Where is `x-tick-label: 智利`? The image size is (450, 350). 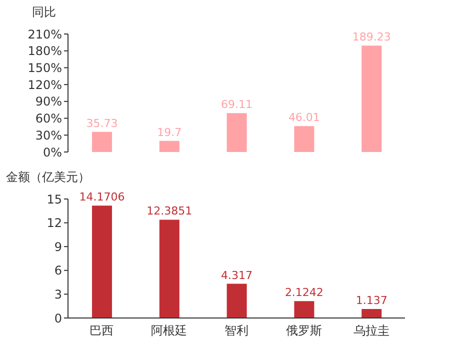
x-tick-label: 智利 is located at coordinates (236, 331).